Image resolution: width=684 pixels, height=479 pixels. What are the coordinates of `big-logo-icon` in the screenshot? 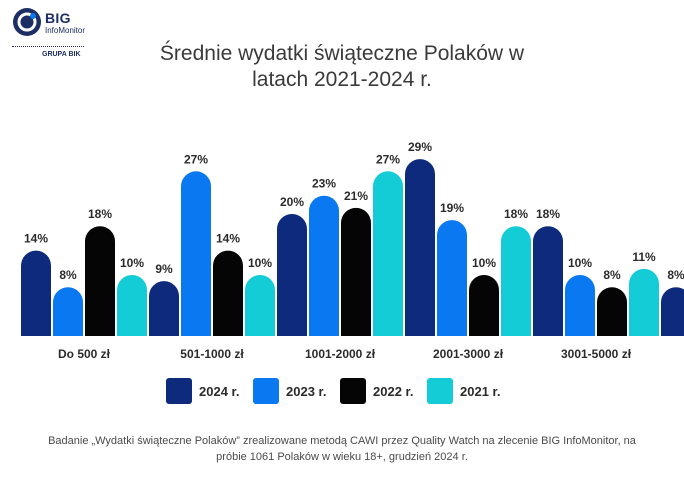 It's located at (27, 22).